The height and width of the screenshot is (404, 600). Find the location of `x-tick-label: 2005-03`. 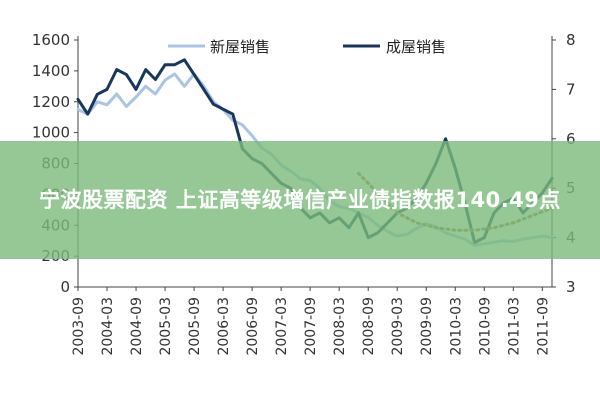

x-tick-label: 2005-03 is located at coordinates (166, 326).